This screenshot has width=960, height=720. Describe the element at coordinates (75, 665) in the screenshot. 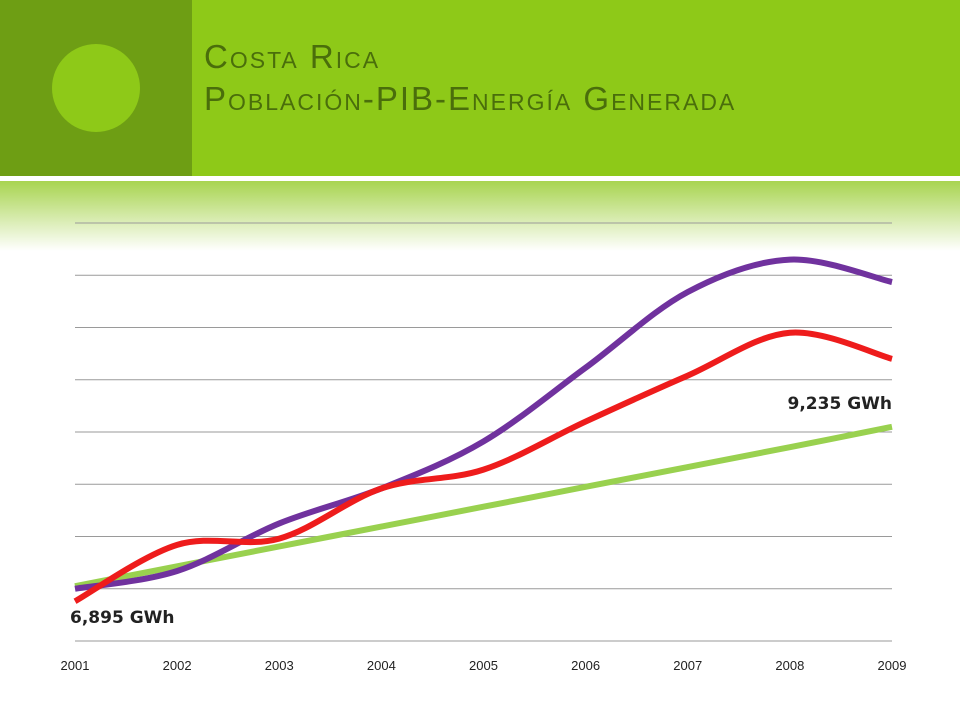

I see `x-tick-label: 2001` at that location.